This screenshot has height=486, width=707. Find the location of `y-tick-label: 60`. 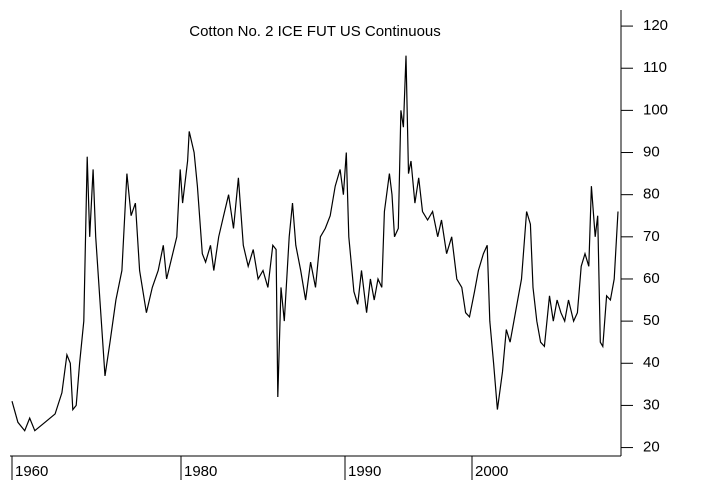

y-tick-label: 60 is located at coordinates (651, 278).